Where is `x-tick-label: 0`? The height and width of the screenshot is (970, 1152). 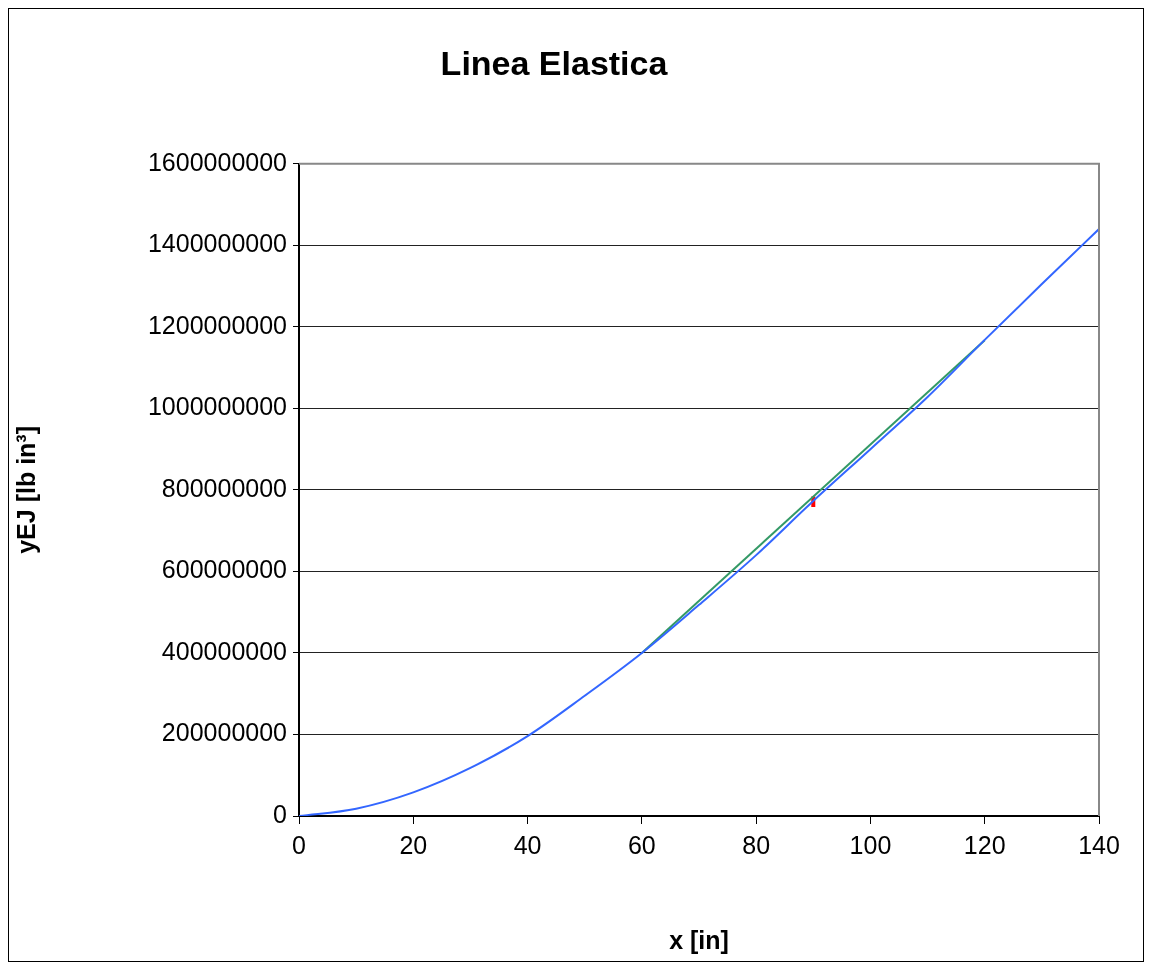
x-tick-label: 0 is located at coordinates (299, 844).